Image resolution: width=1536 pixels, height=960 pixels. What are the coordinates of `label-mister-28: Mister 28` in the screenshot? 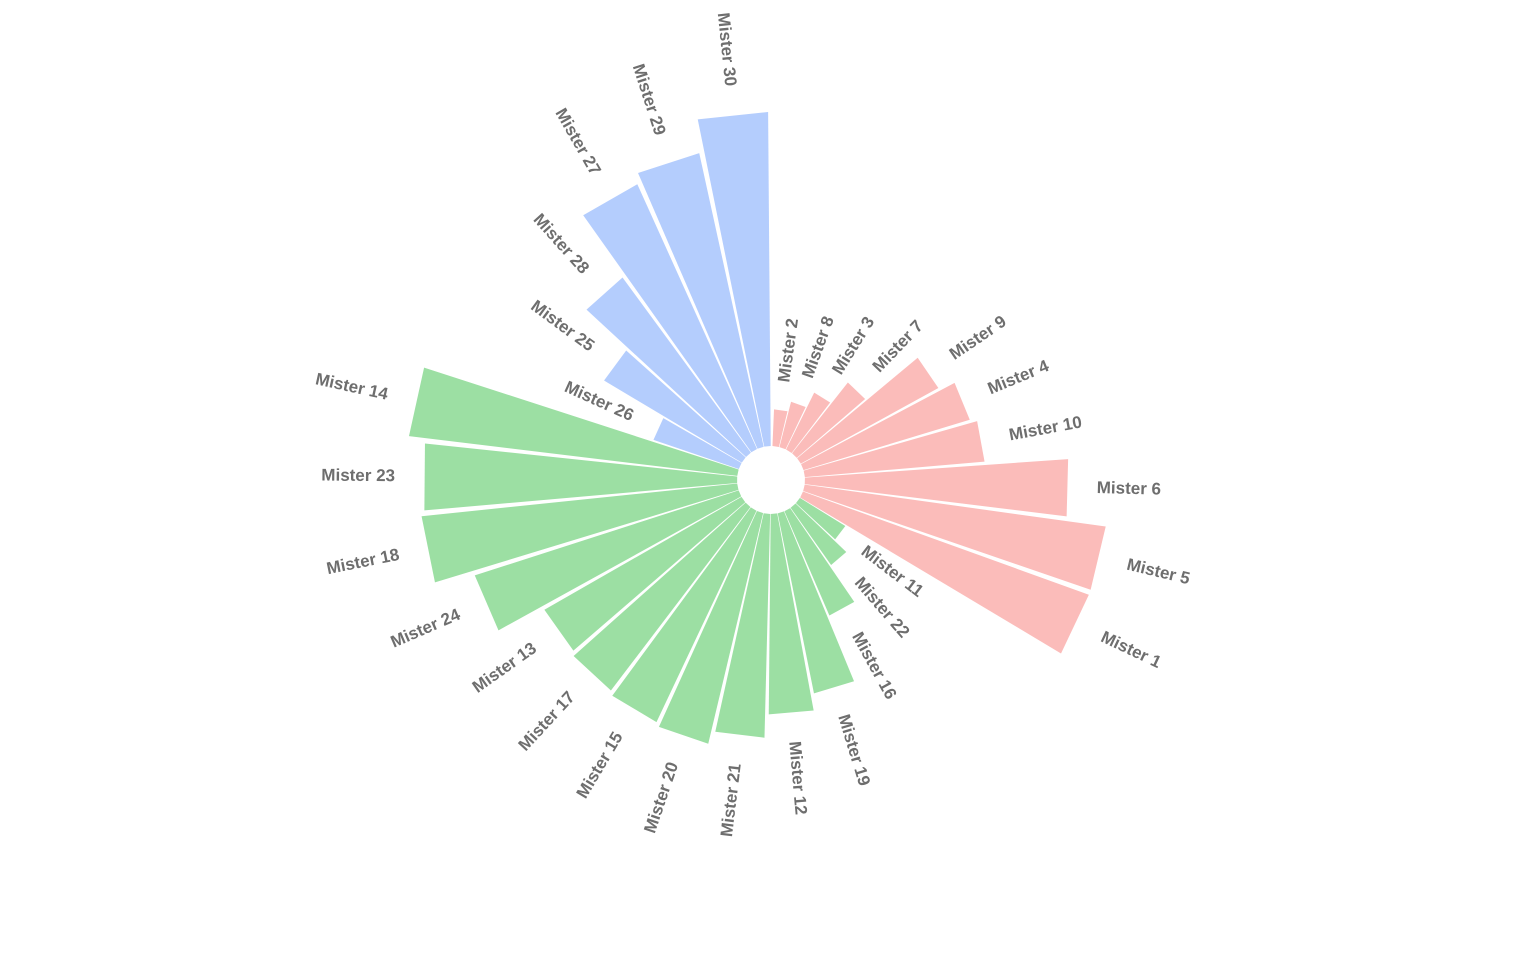 It's located at (561, 244).